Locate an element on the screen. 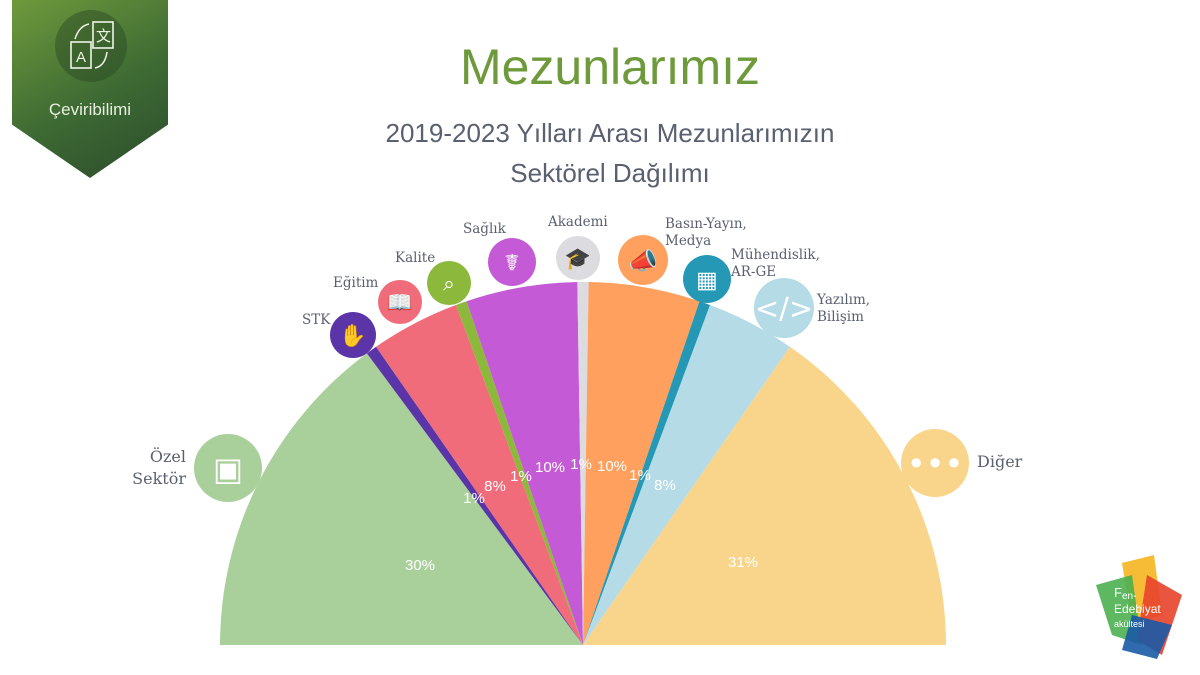  circuit-icon: ▦ is located at coordinates (707, 280).